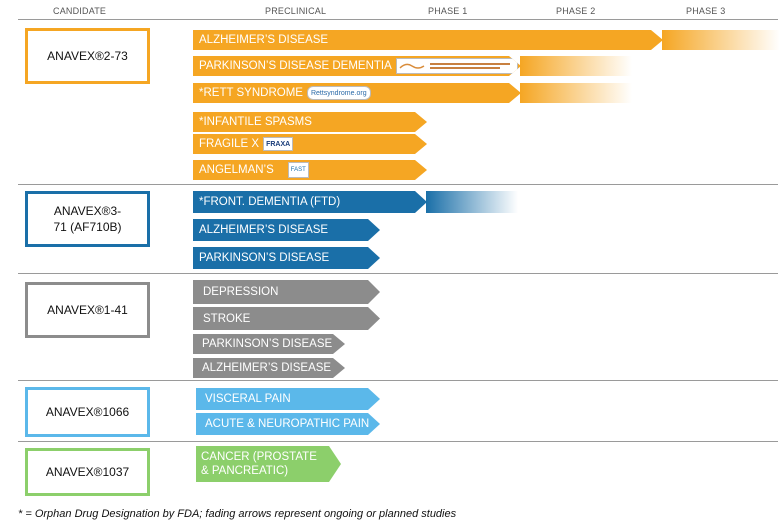 The width and height of the screenshot is (780, 529). What do you see at coordinates (259, 464) in the screenshot?
I see `program-label: CANCER (PROSTATE & PANCREATIC)` at bounding box center [259, 464].